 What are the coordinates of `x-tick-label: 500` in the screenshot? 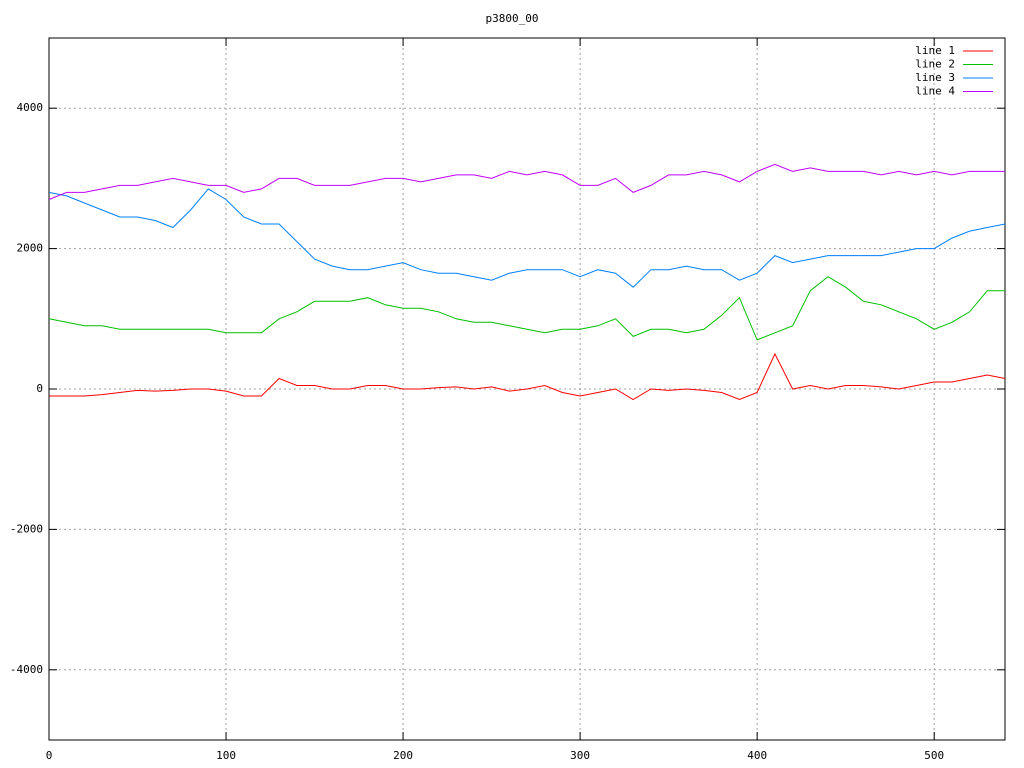 It's located at (934, 755).